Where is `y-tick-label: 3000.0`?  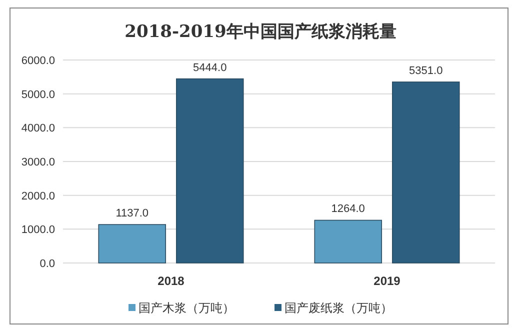 y-tick-label: 3000.0 is located at coordinates (38, 162).